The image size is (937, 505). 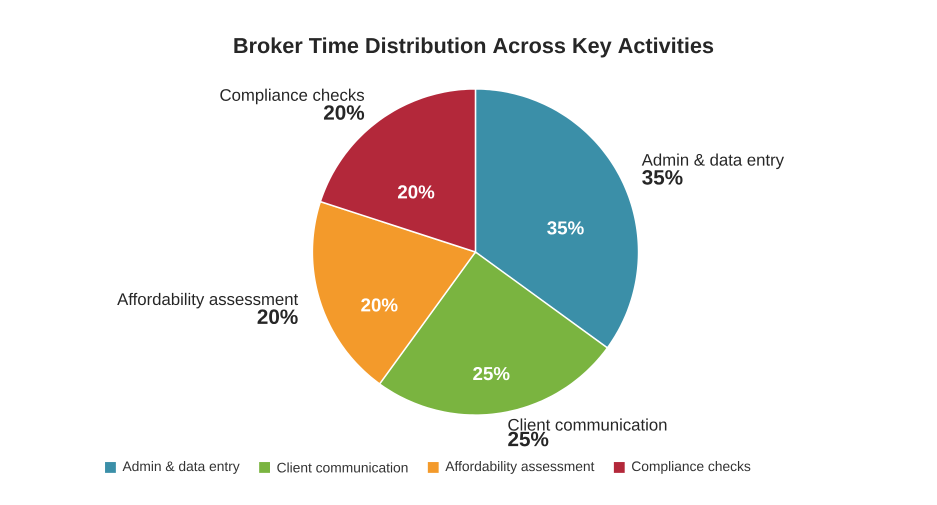 I want to click on chart-title: Broker Time Distribution Across Key Activities, so click(x=474, y=47).